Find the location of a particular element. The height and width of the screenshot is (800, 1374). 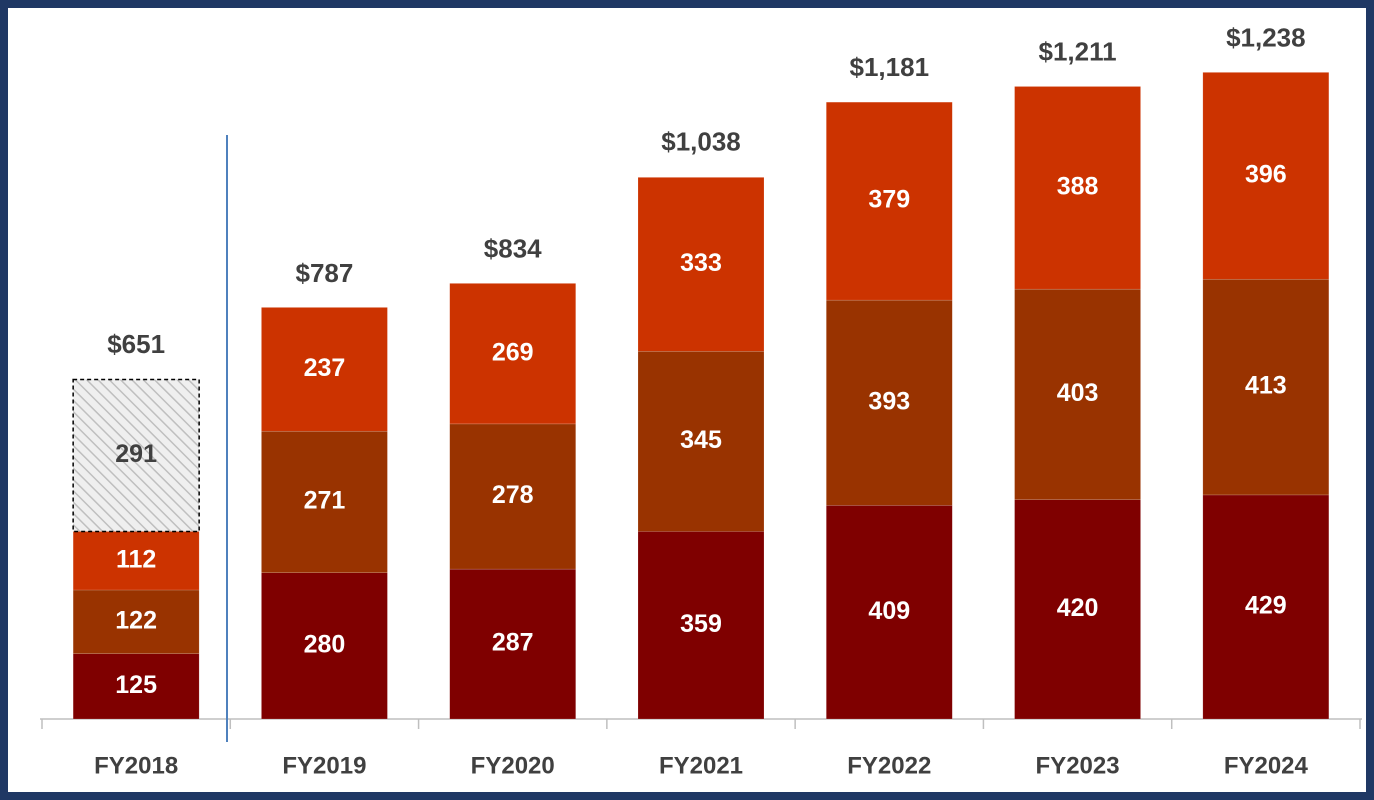

x-tick-label: FY2021 is located at coordinates (701, 765).